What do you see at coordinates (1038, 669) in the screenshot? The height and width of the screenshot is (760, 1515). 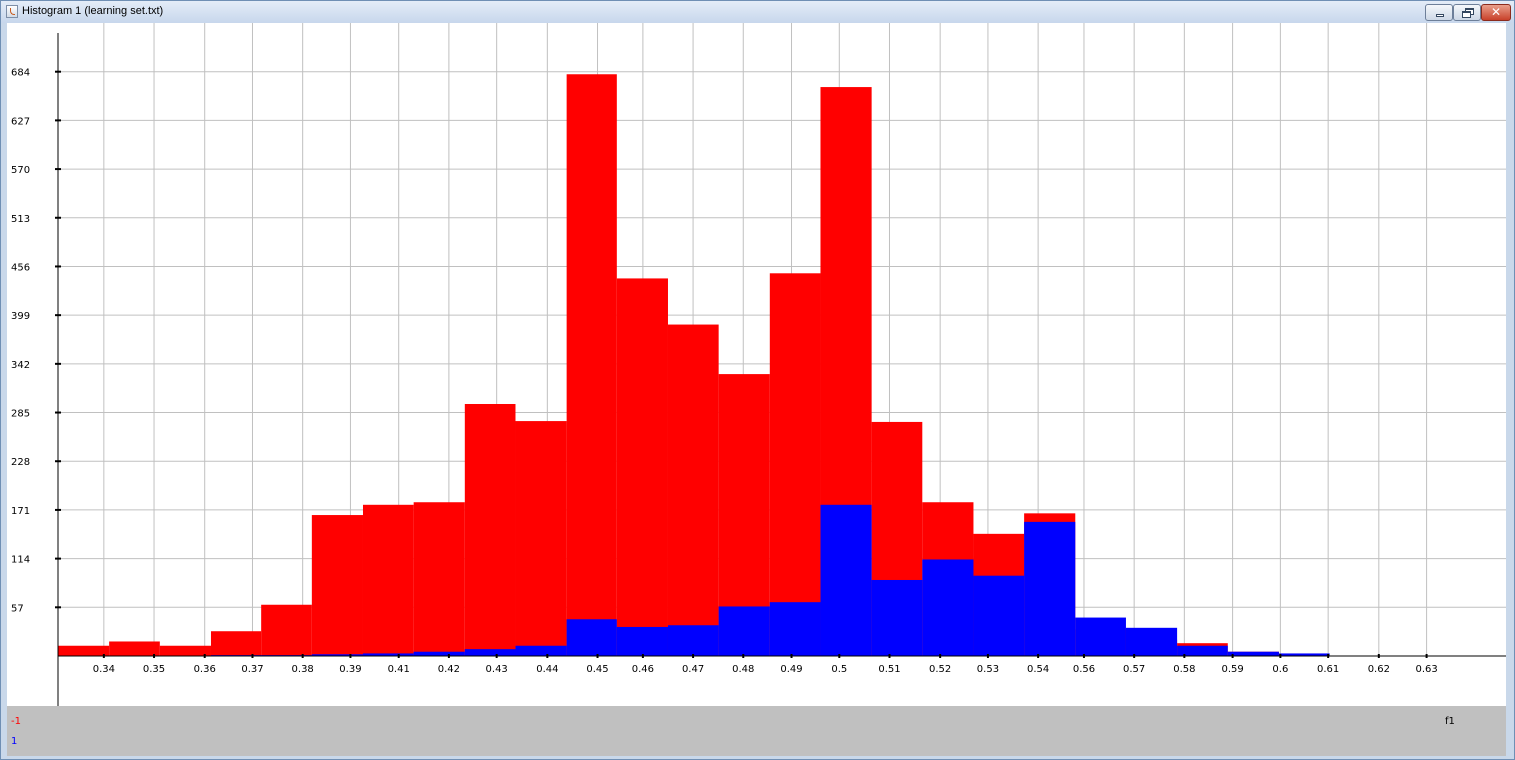 I see `x-tick-label: 0.54` at bounding box center [1038, 669].